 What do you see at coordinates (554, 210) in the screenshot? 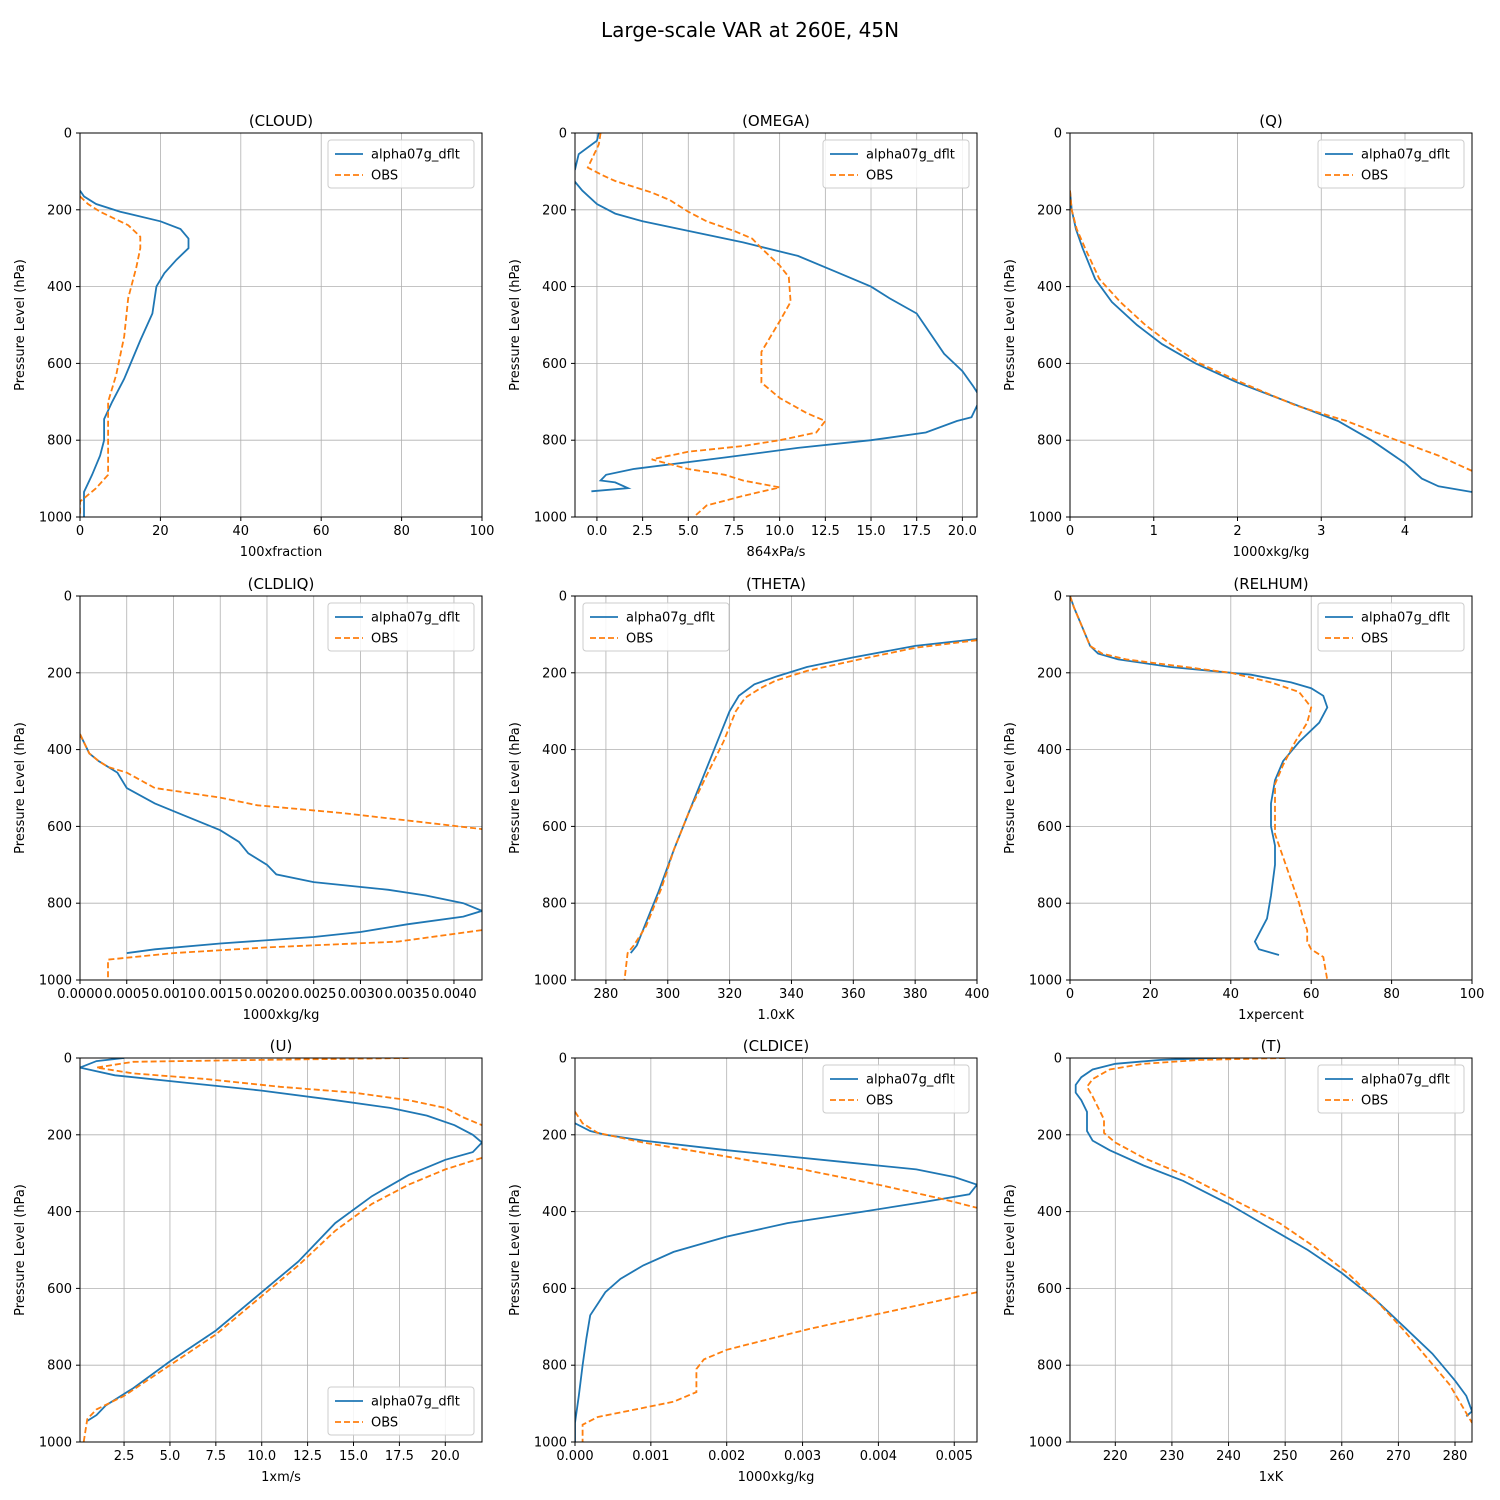
I see `y-tick-label: 200` at bounding box center [554, 210].